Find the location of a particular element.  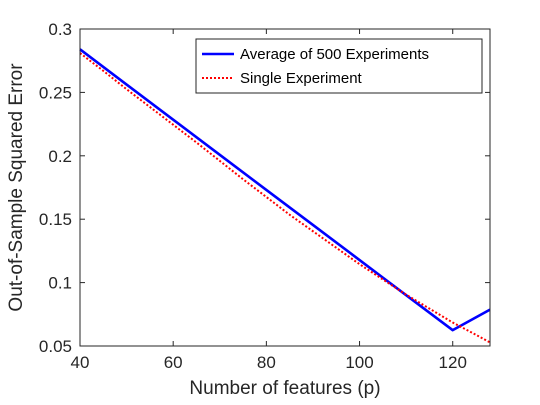

x-tick-label: 80 is located at coordinates (266, 362).